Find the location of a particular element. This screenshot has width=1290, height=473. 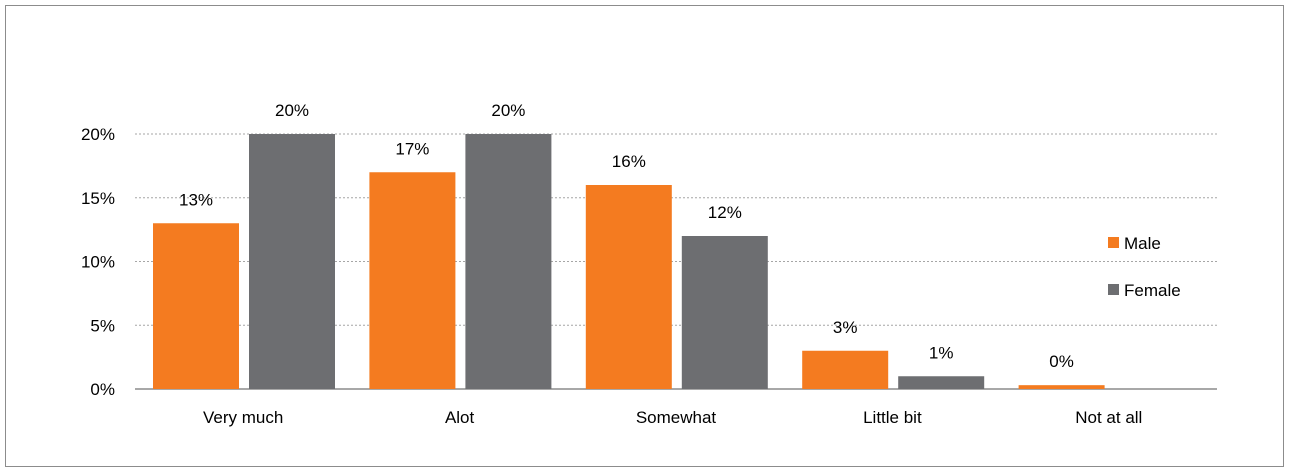

data-label: 12% is located at coordinates (725, 212).